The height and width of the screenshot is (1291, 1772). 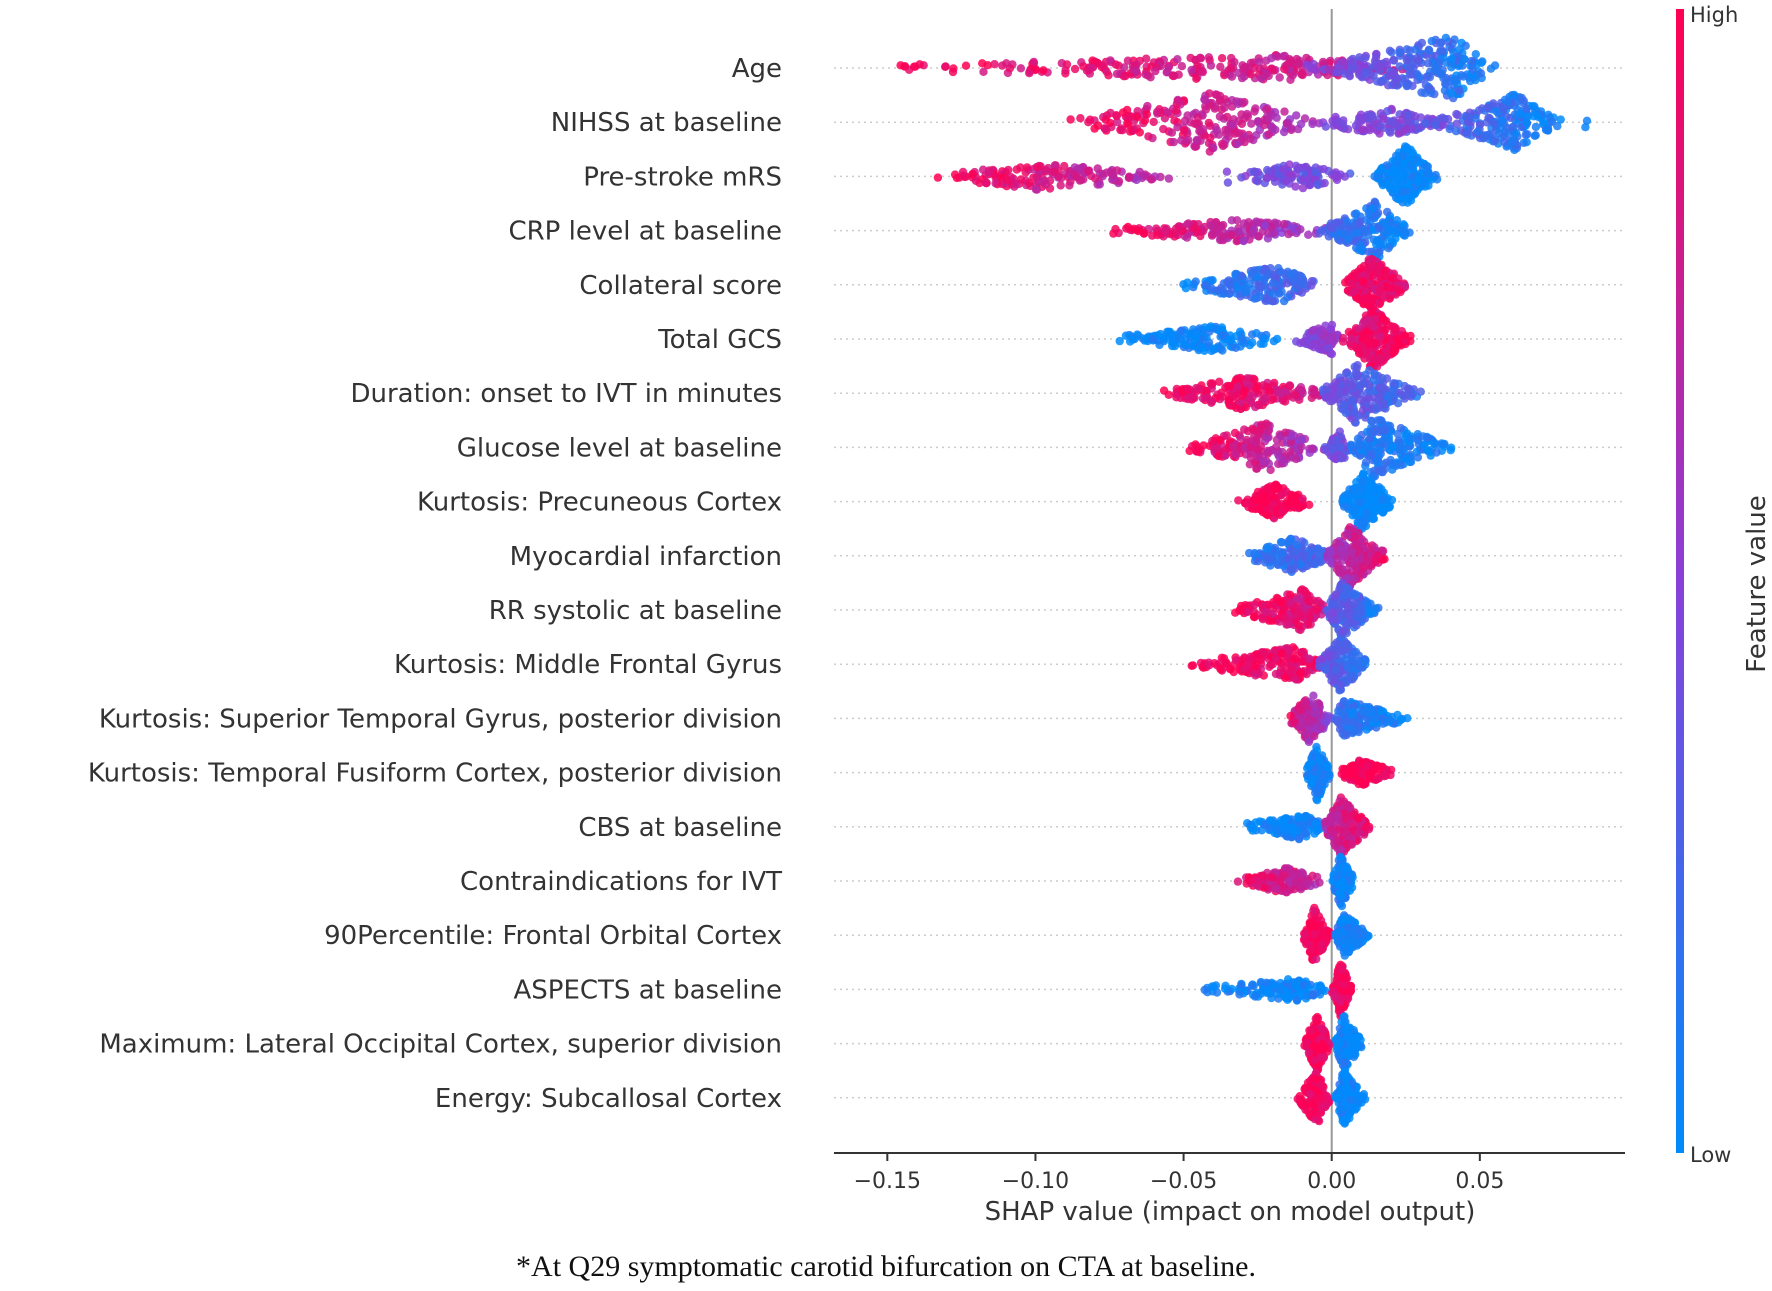 What do you see at coordinates (680, 286) in the screenshot?
I see `feature-label: Collateral score` at bounding box center [680, 286].